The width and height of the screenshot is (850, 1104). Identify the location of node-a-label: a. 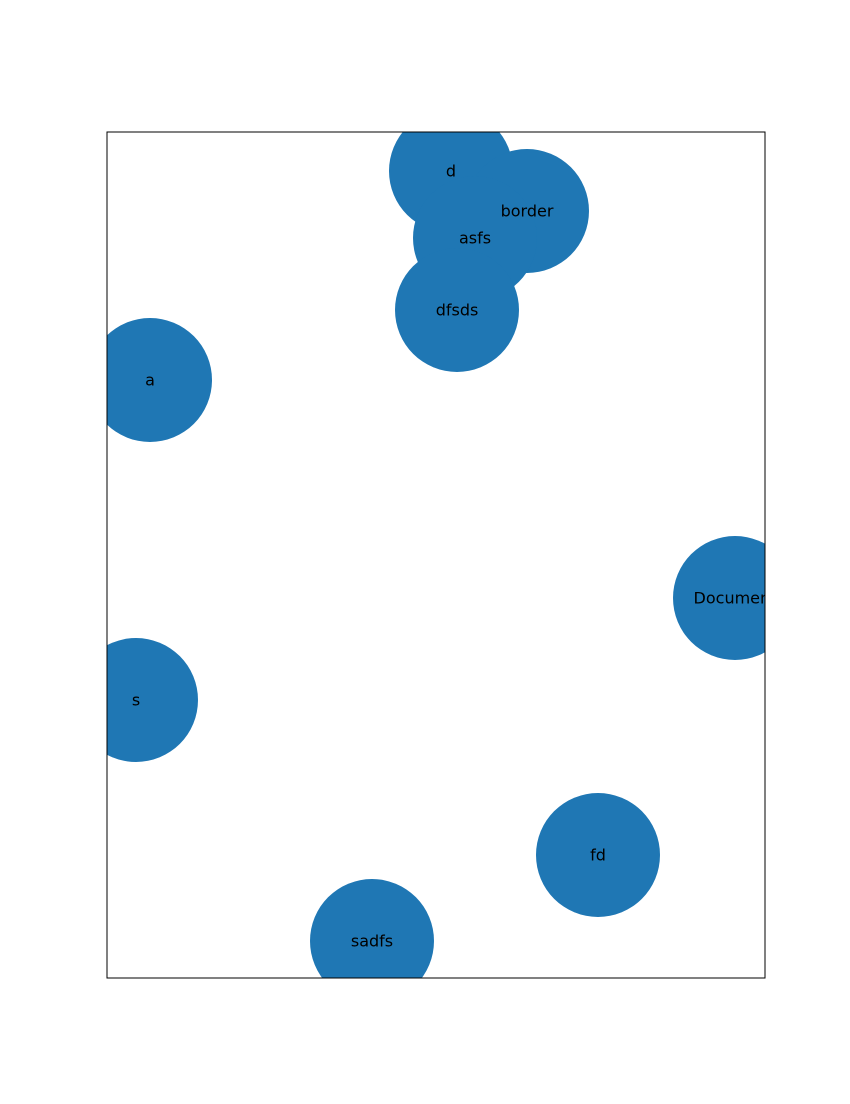
(150, 380).